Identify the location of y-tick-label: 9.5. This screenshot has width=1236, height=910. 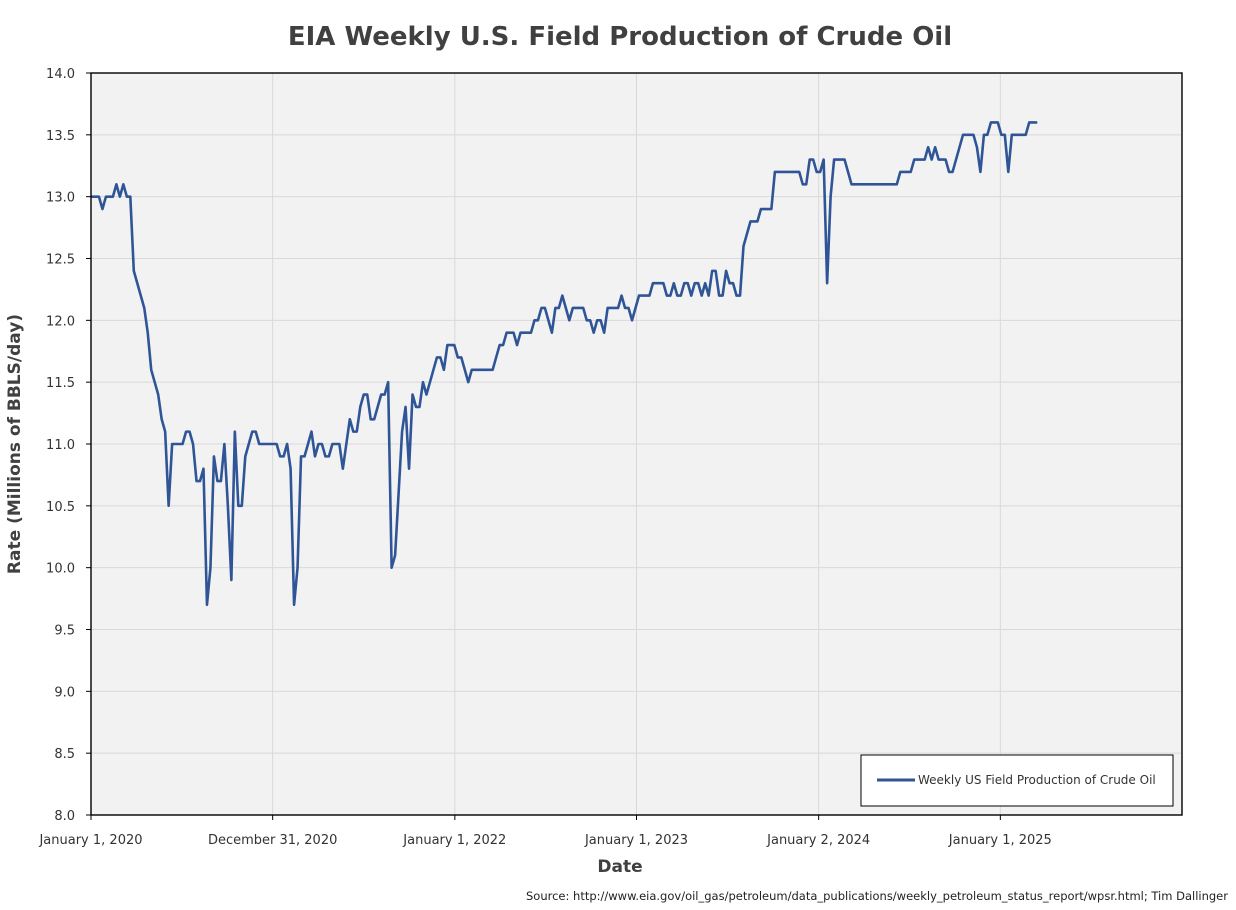
(64, 631).